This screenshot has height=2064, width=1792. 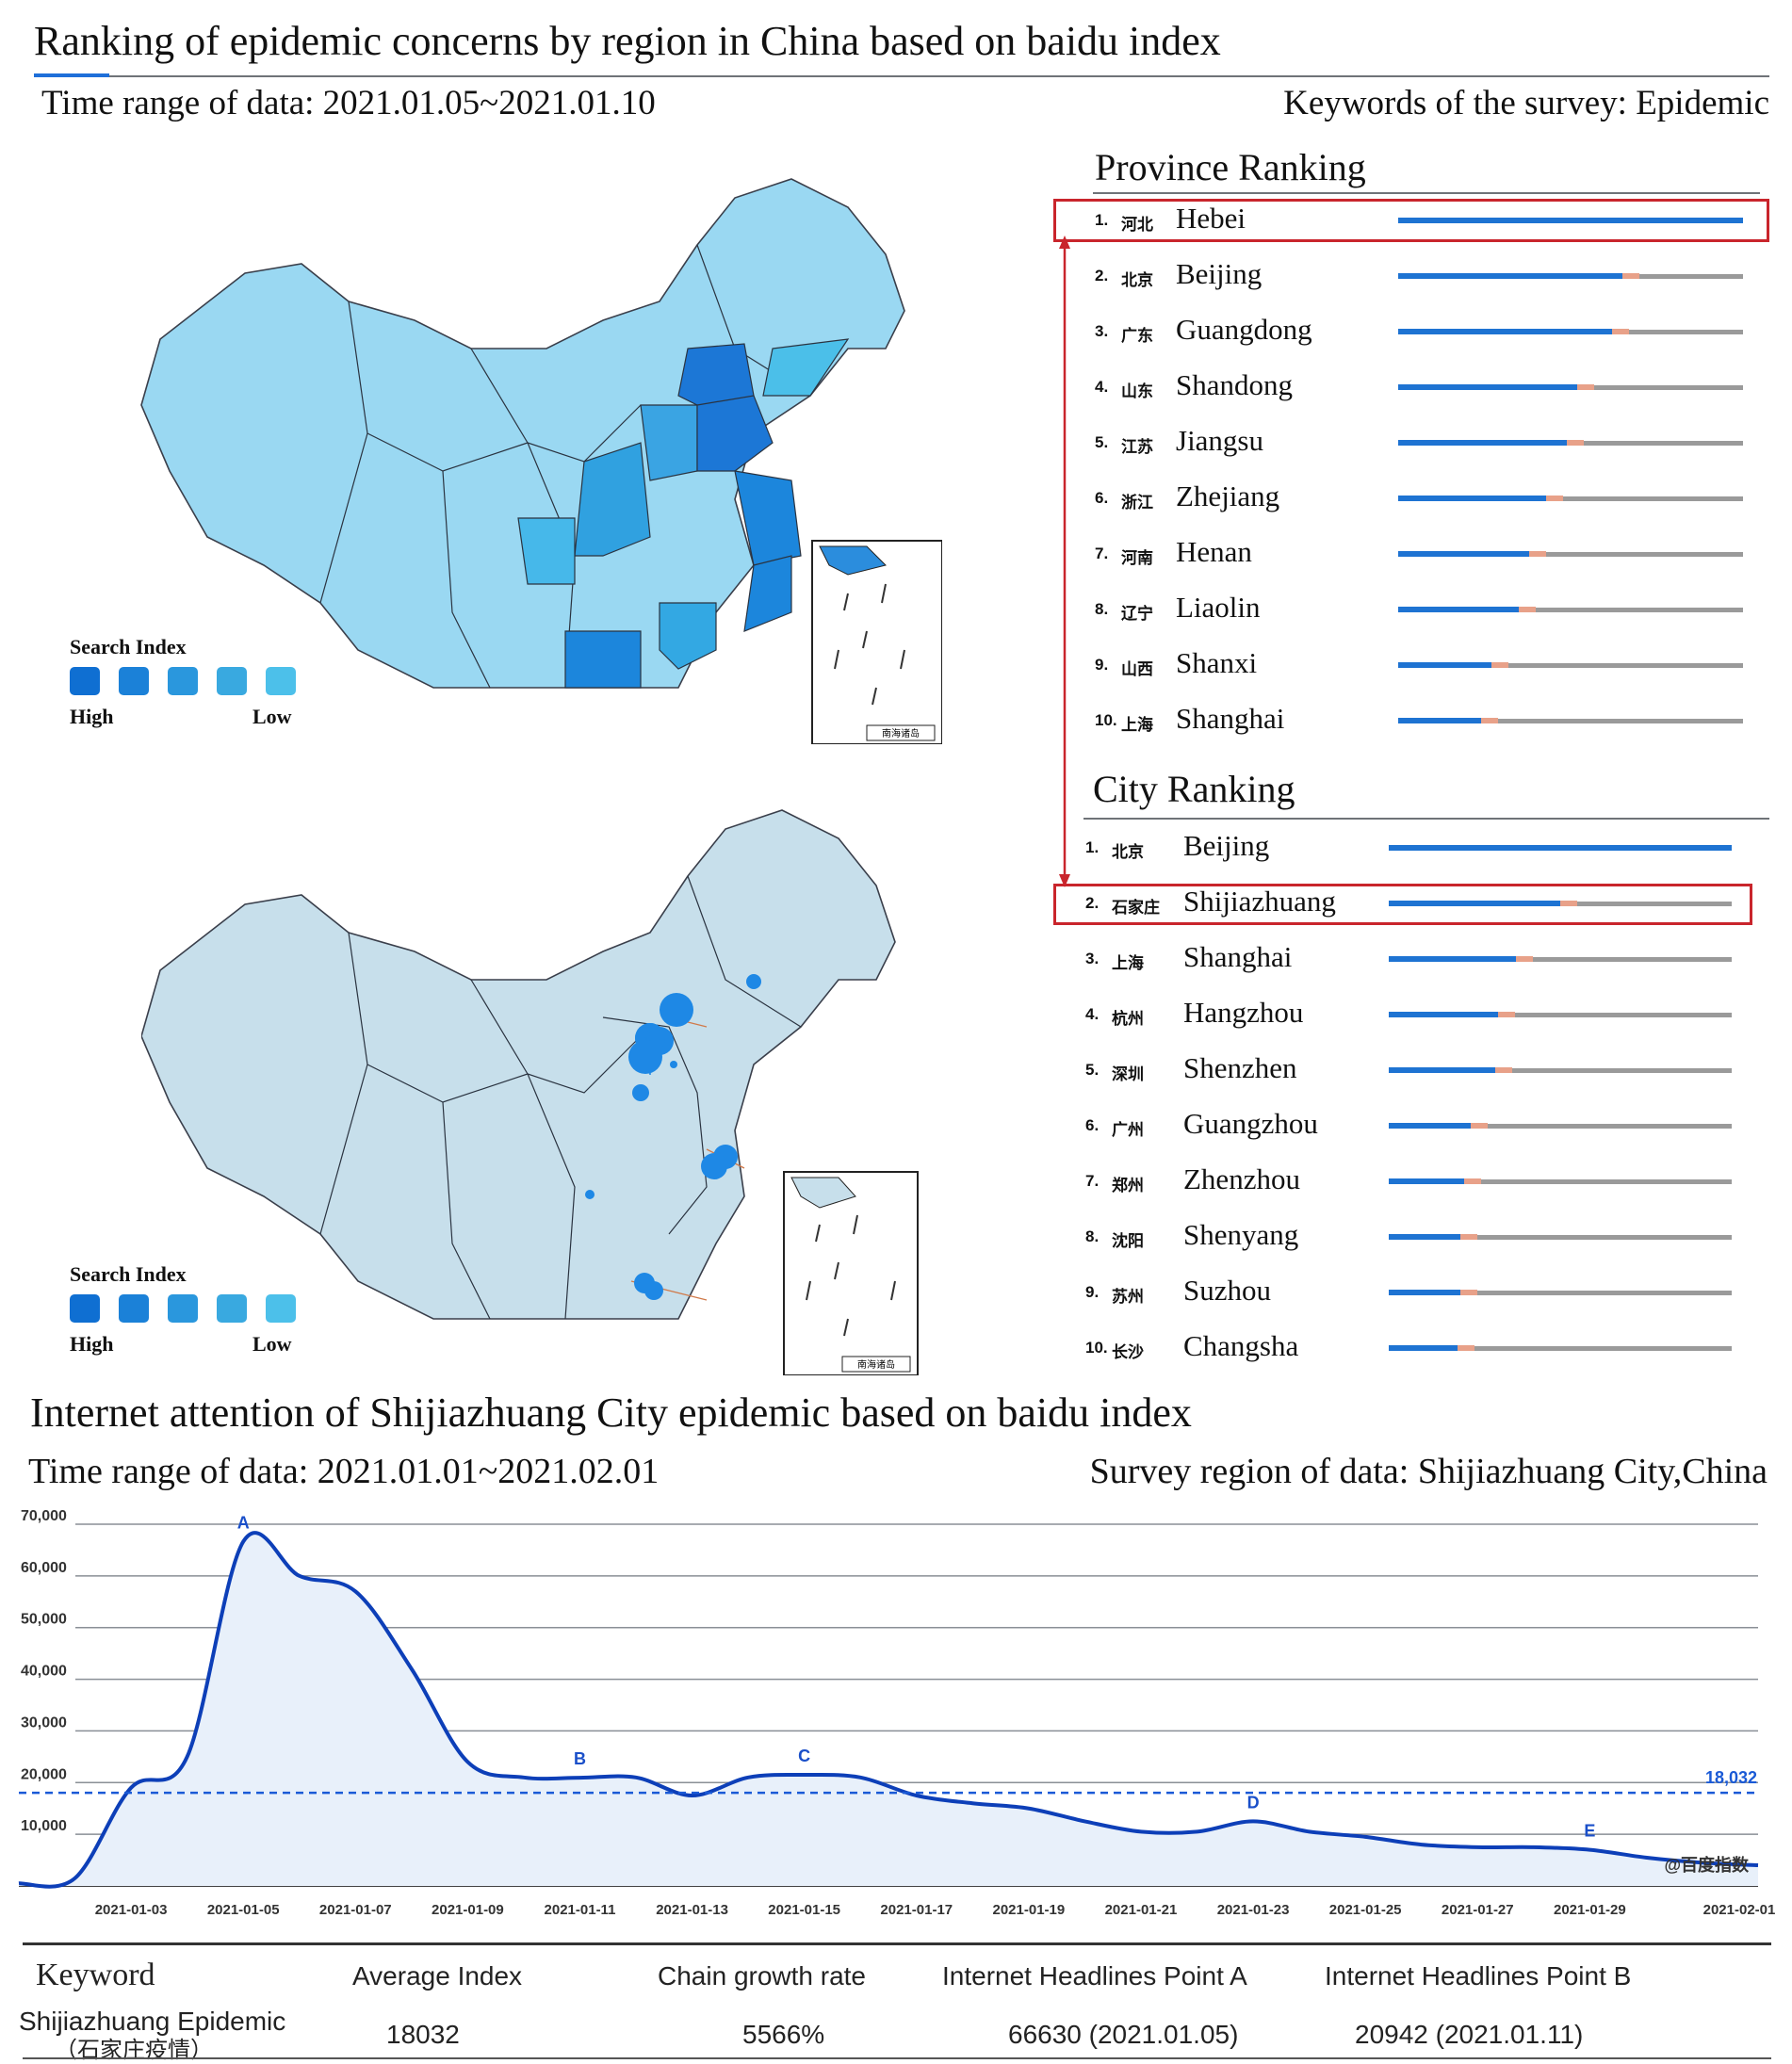 What do you see at coordinates (1092, 1181) in the screenshot?
I see `rank-number: 7.` at bounding box center [1092, 1181].